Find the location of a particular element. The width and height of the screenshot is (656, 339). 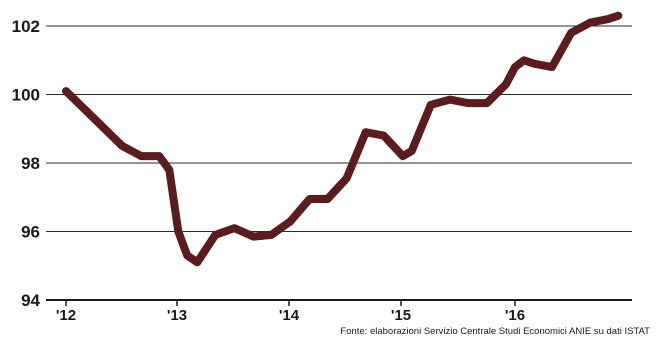

x-tick-label: '13 is located at coordinates (177, 315).